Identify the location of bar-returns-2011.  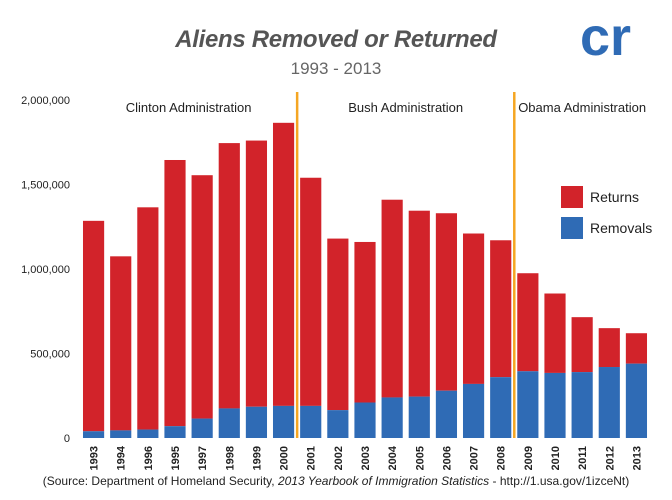
(582, 345).